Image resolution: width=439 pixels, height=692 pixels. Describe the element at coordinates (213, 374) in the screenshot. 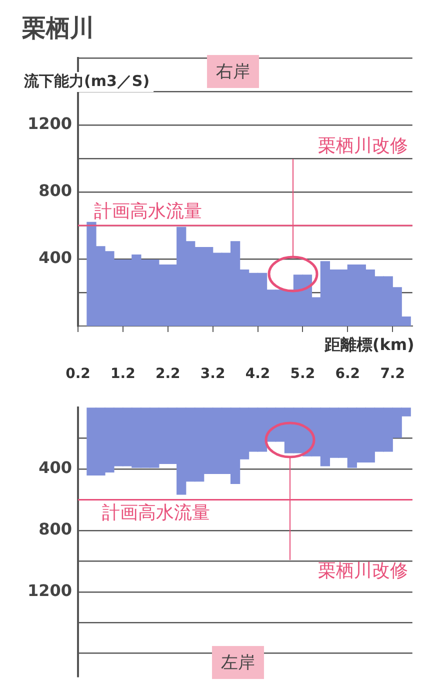

I see `x-tick-label: 3.2` at that location.